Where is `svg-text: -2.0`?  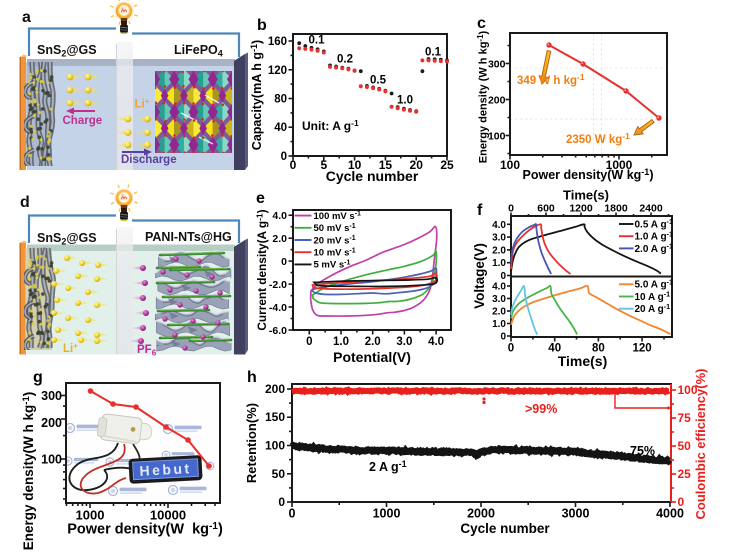 svg-text: -2.0 is located at coordinates (278, 285).